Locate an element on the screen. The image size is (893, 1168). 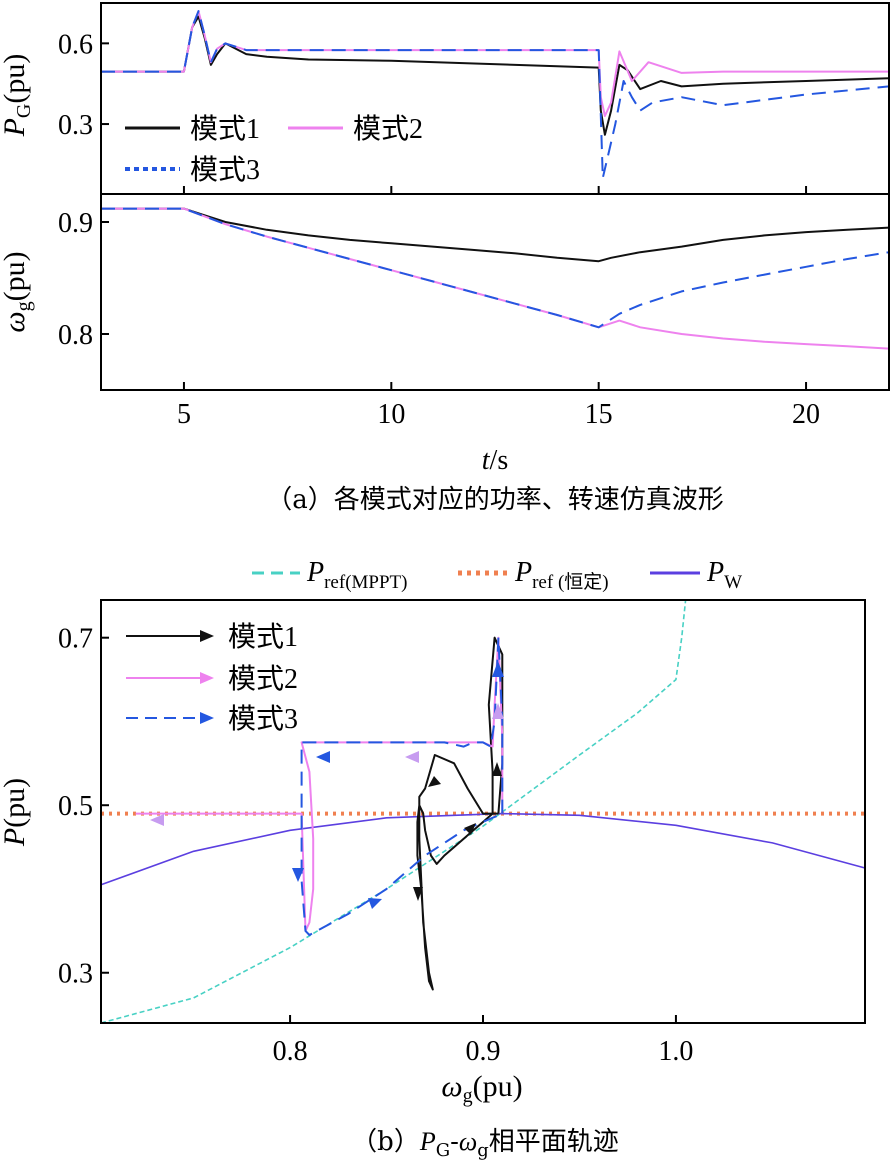
a-bottom-xtick-label: 20 is located at coordinates (806, 414).